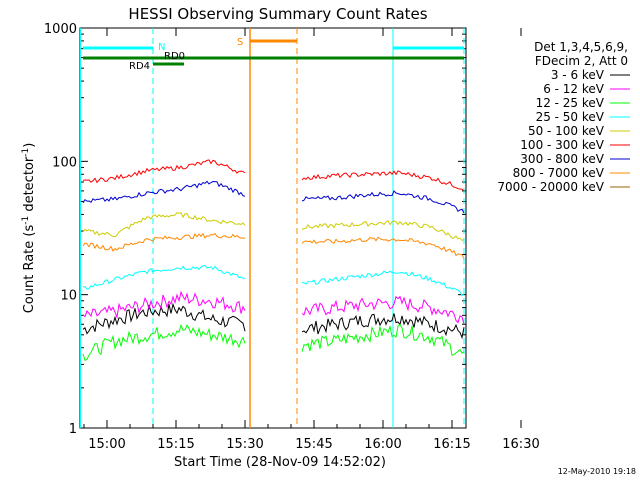  Describe the element at coordinates (29, 228) in the screenshot. I see `y-axis-label: Count Rate (s-1 detector-1)` at that location.